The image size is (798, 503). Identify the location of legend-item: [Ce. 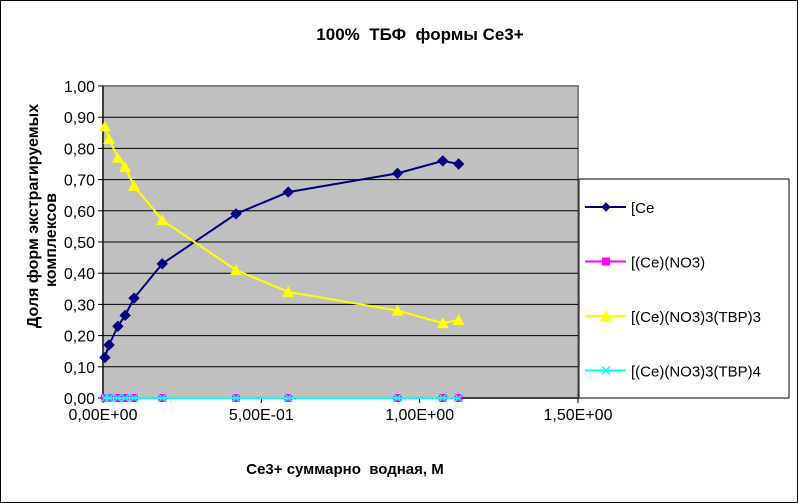
(619, 208).